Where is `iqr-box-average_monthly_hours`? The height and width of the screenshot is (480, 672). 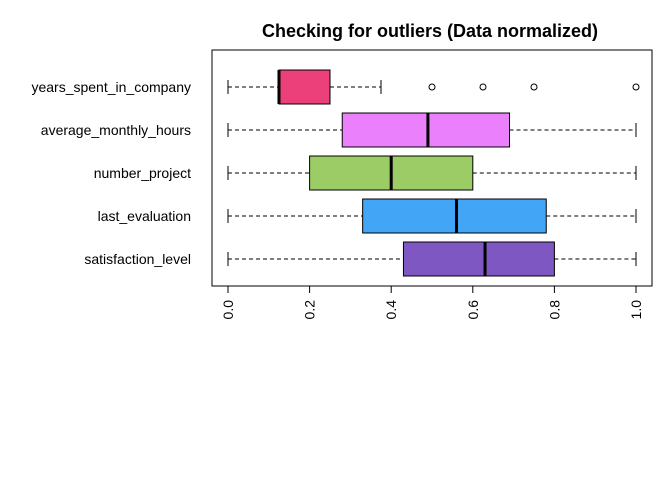 iqr-box-average_monthly_hours is located at coordinates (426, 130).